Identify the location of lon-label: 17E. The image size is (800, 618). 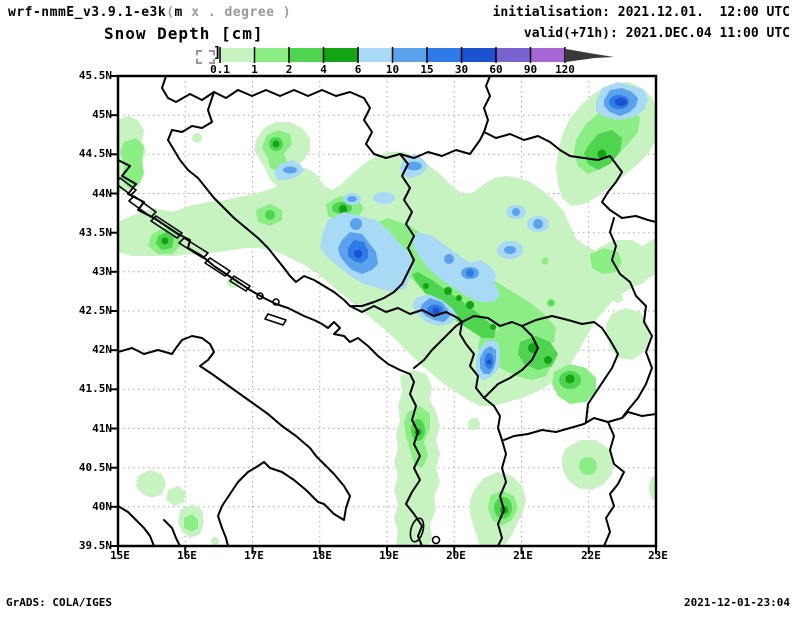
(254, 555).